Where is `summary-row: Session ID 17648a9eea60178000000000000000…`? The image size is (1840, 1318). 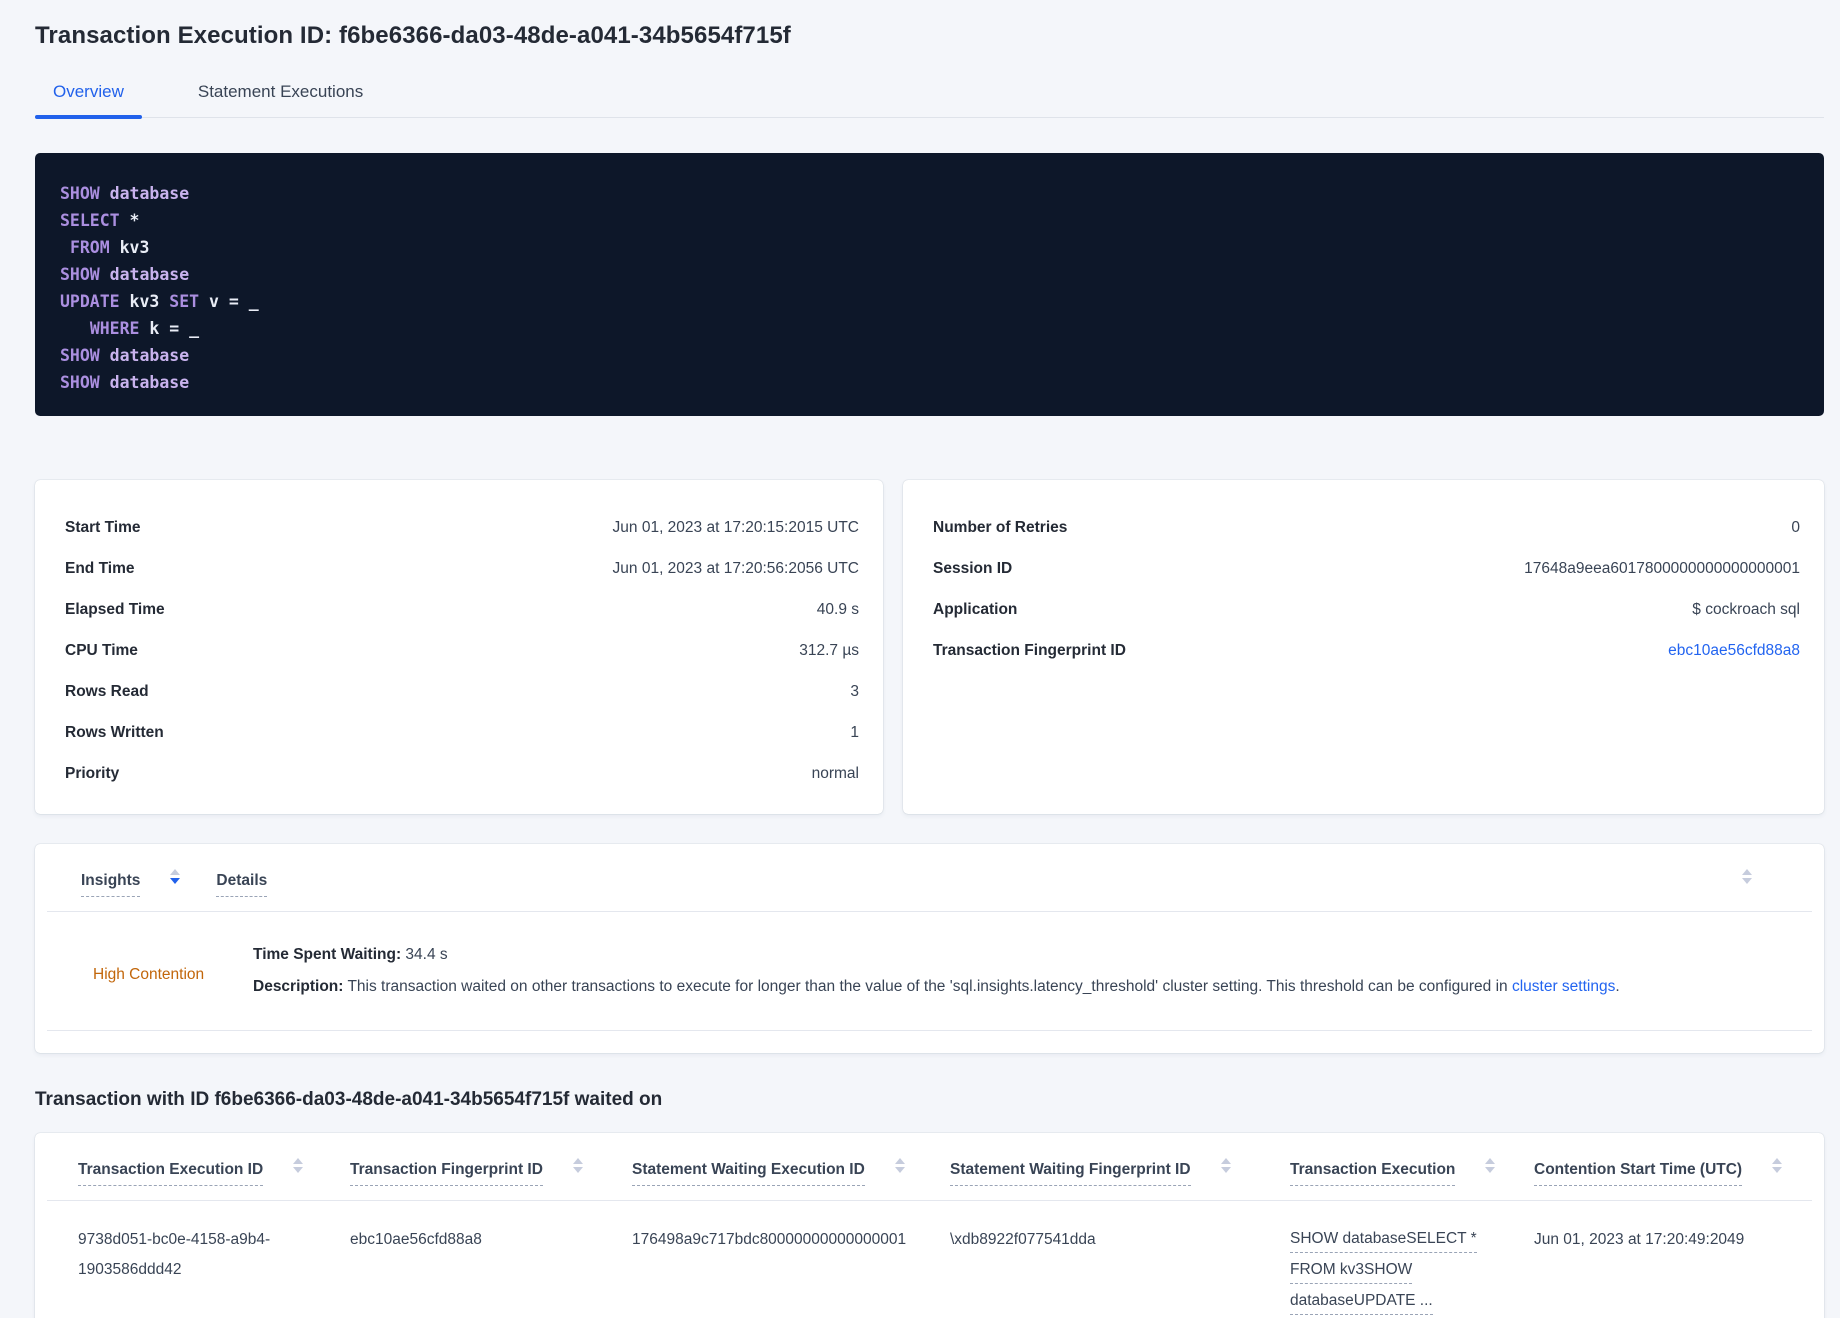 summary-row: Session ID 17648a9eea60178000000000000000… is located at coordinates (1366, 568).